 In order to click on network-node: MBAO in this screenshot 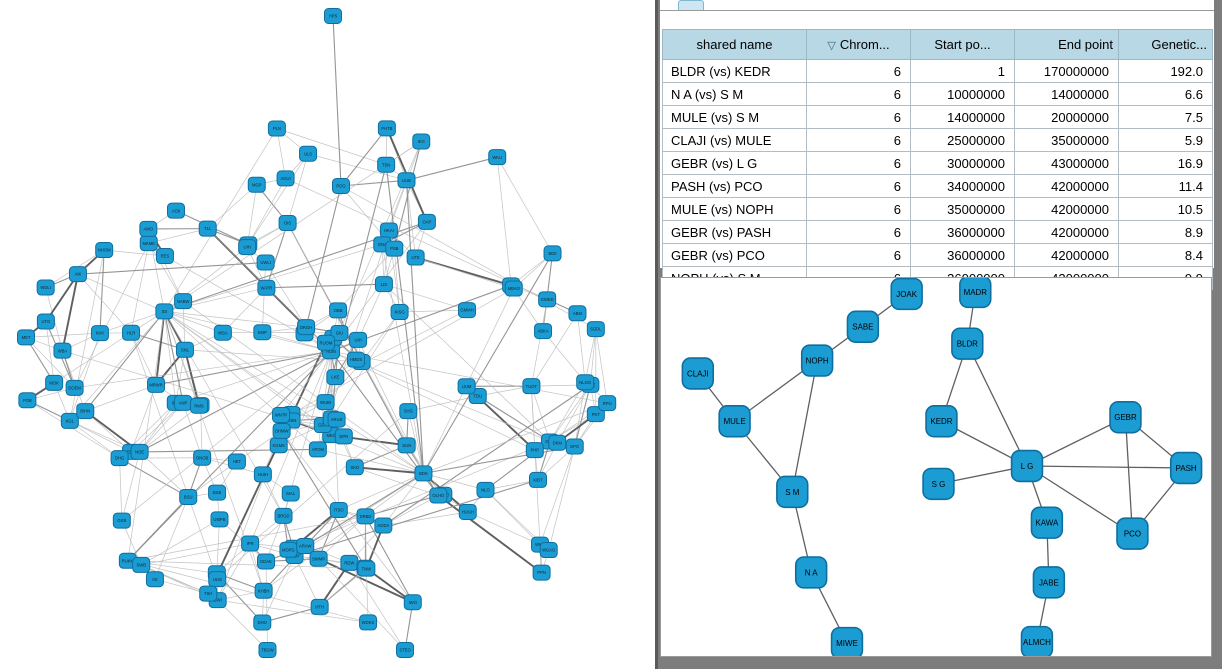, I will do `click(513, 288)`.